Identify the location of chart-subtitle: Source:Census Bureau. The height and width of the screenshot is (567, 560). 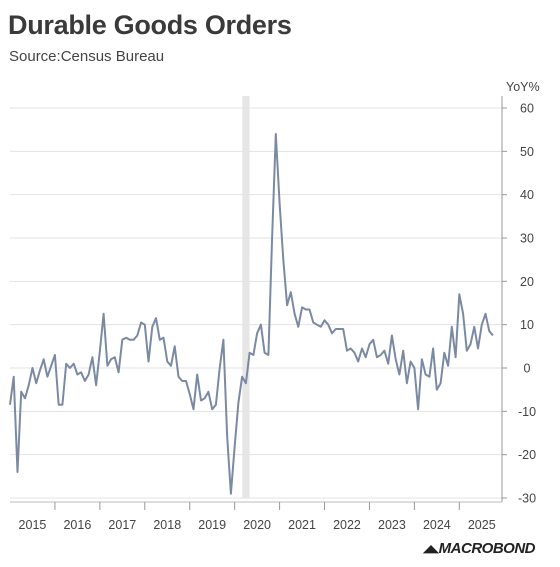
(87, 56).